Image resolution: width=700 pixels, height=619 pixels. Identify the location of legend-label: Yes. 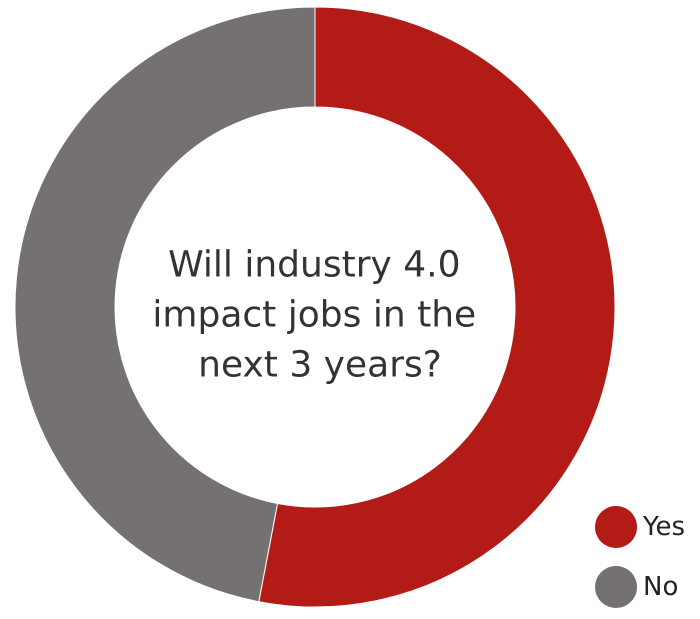
(664, 527).